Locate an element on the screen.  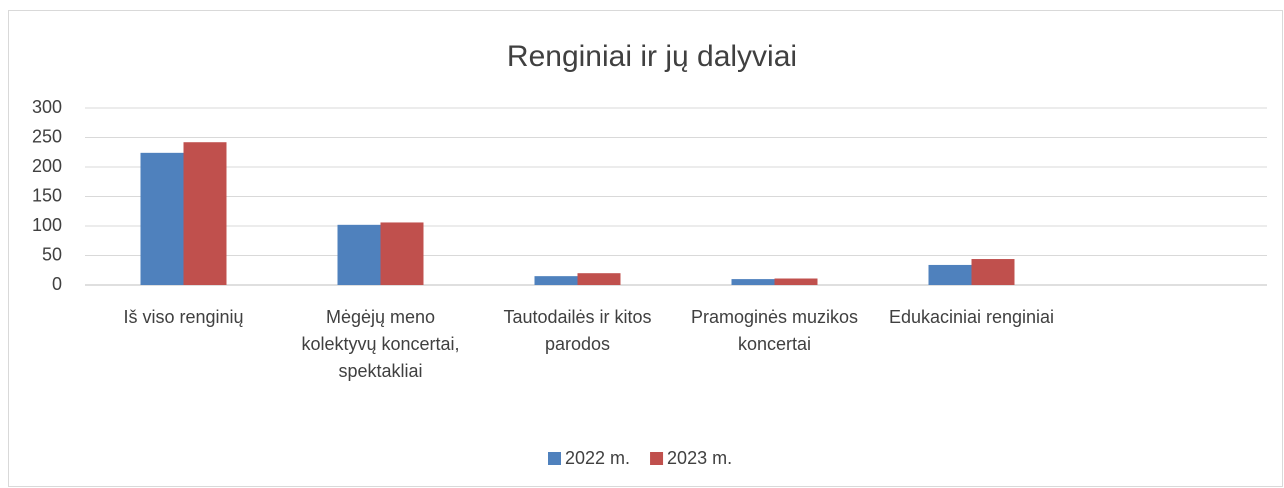
y-tick-label: 150 is located at coordinates (47, 195).